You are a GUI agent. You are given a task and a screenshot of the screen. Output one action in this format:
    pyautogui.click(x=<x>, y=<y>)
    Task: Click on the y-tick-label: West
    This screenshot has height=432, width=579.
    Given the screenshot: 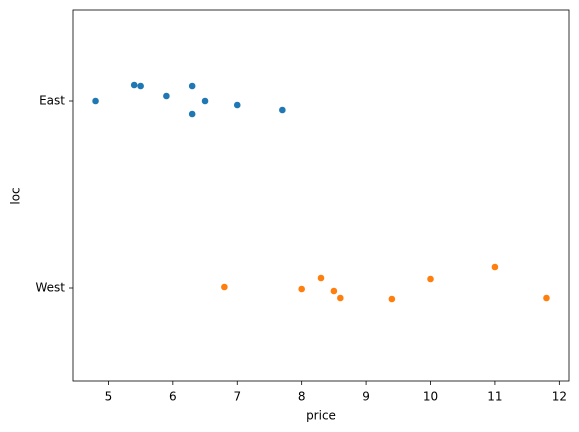 What is the action you would take?
    pyautogui.click(x=50, y=288)
    